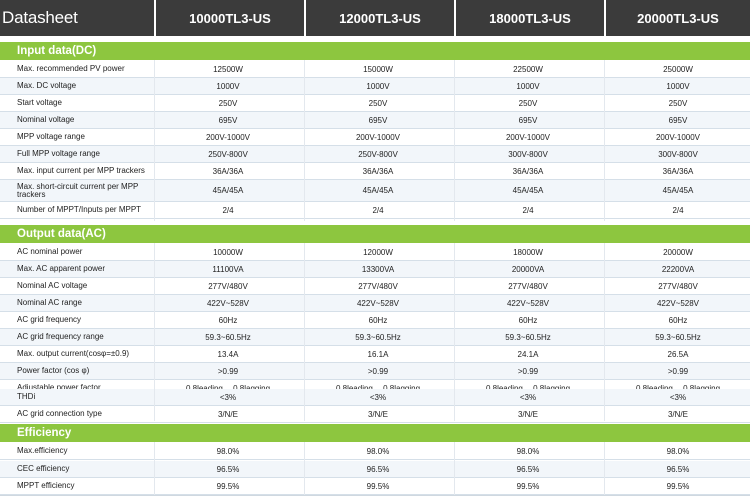 The height and width of the screenshot is (500, 750). I want to click on spec-value: 300V-800V, so click(528, 154).